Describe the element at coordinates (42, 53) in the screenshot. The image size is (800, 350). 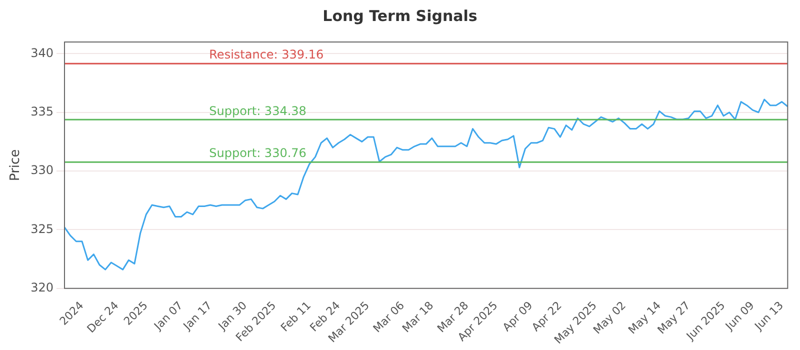
I see `y-tick-label: 340` at that location.